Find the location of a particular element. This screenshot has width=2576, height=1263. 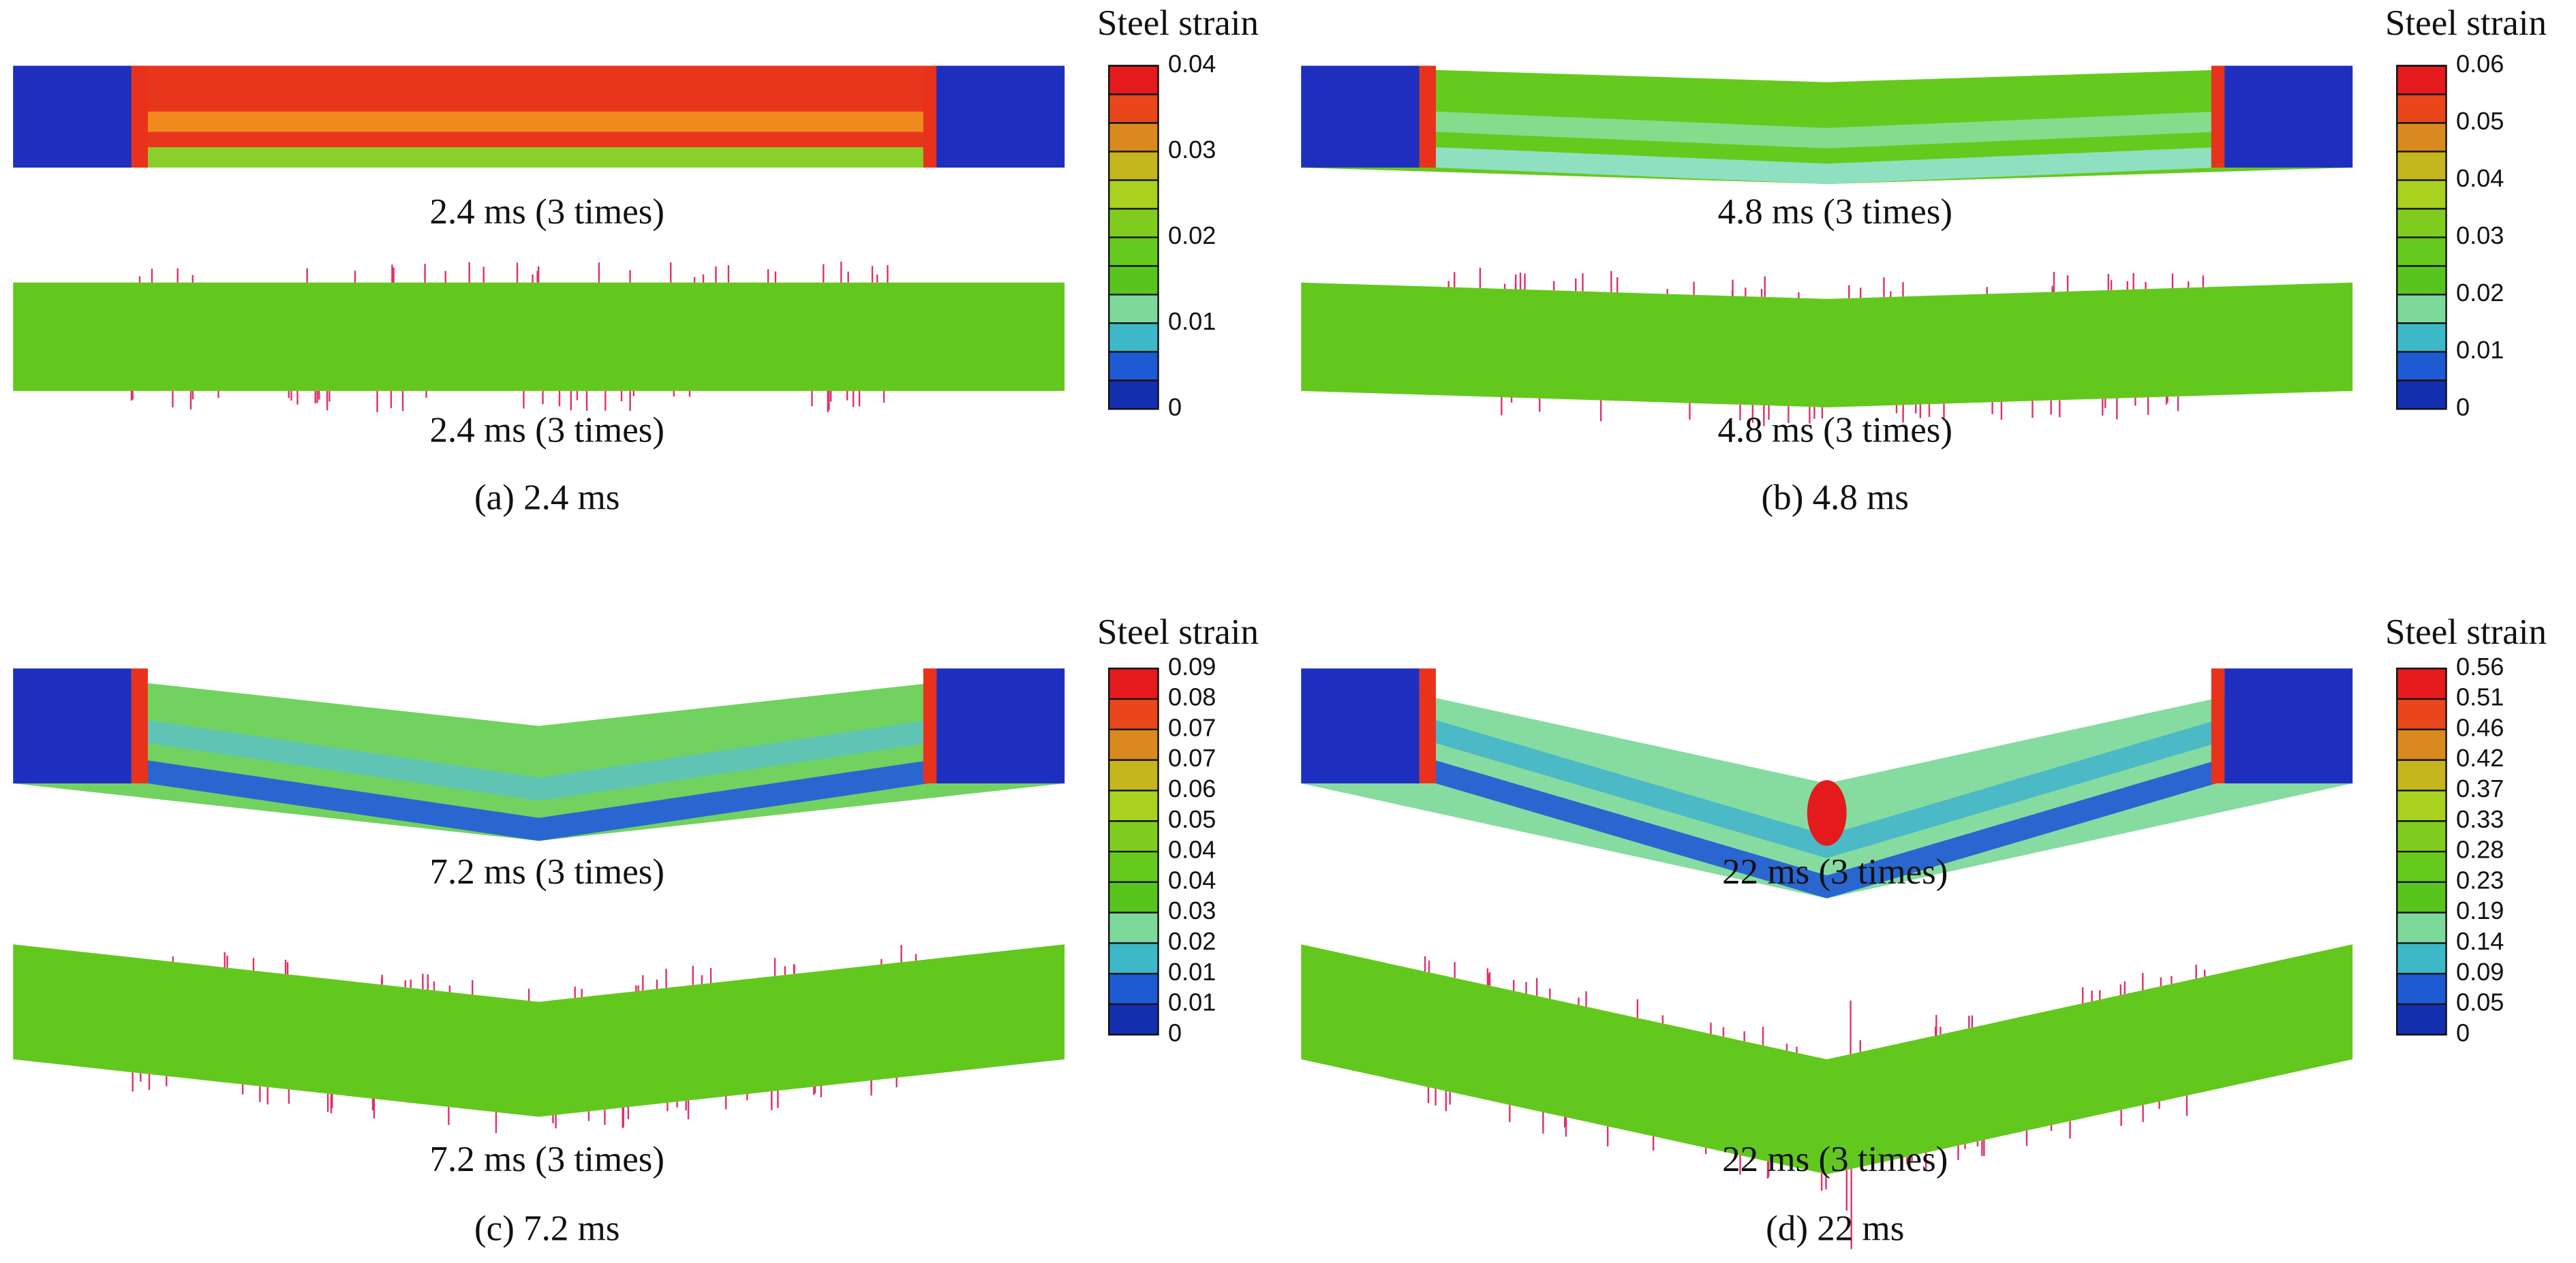

panel-caption: (a) 2.4 ms is located at coordinates (547, 498).